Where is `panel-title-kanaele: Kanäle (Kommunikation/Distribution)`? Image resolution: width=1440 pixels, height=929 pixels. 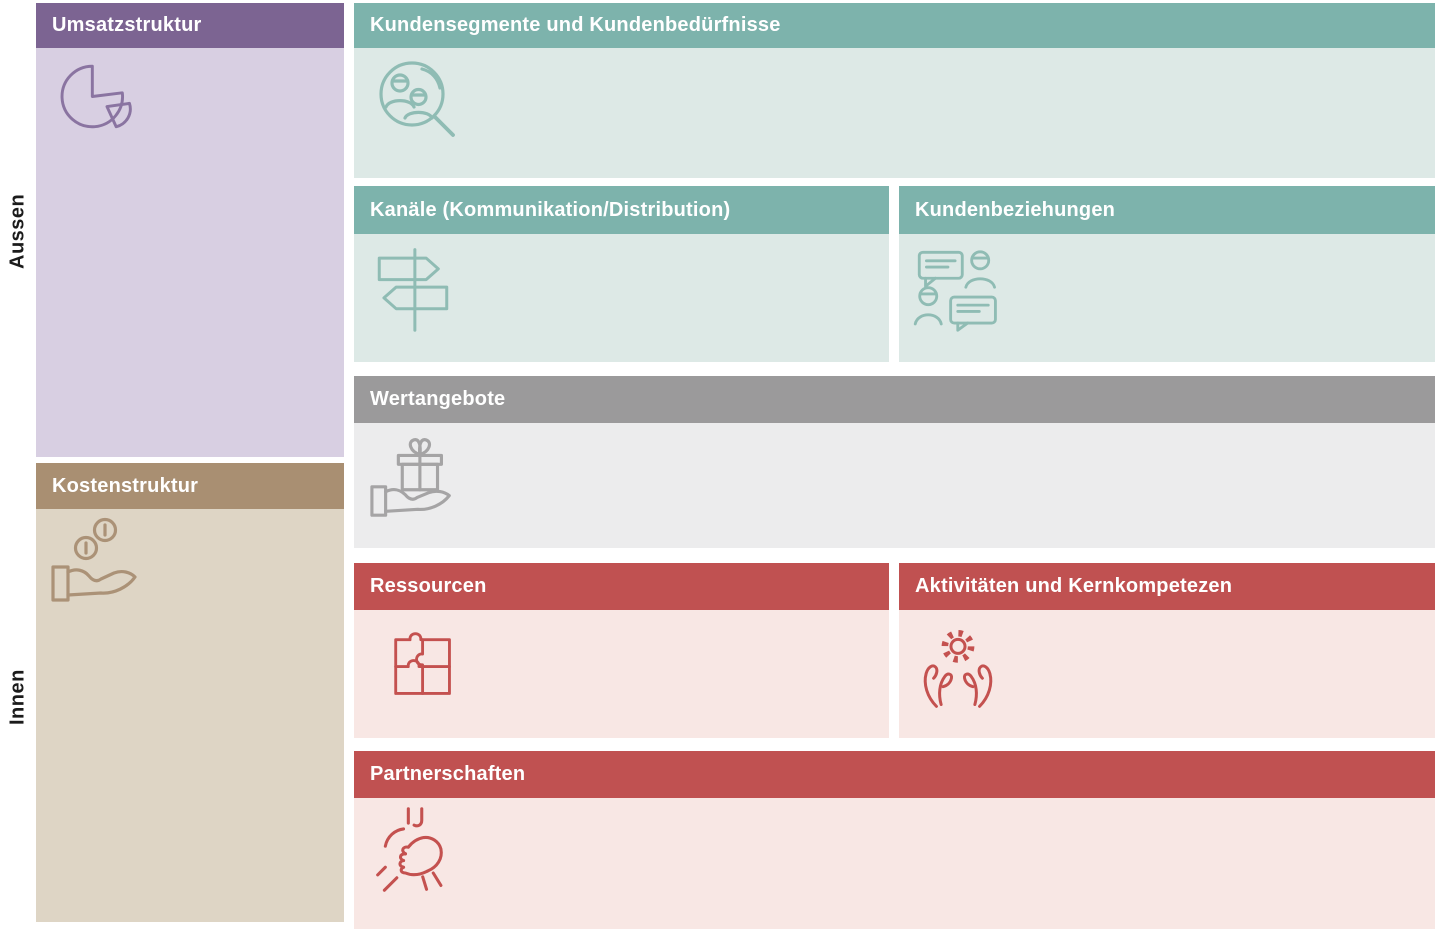
panel-title-kanaele: Kanäle (Kommunikation/Distribution) is located at coordinates (550, 209).